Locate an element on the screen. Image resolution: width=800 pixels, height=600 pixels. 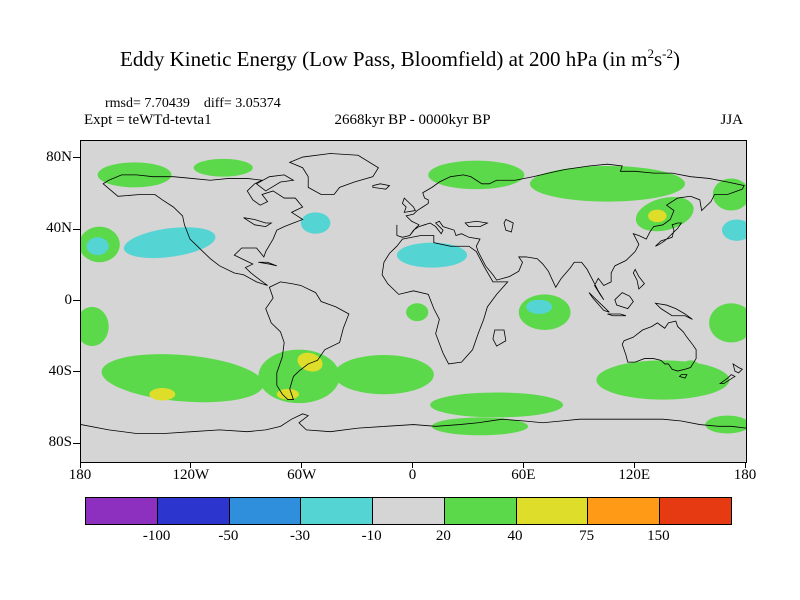
colorbar is located at coordinates (408, 511).